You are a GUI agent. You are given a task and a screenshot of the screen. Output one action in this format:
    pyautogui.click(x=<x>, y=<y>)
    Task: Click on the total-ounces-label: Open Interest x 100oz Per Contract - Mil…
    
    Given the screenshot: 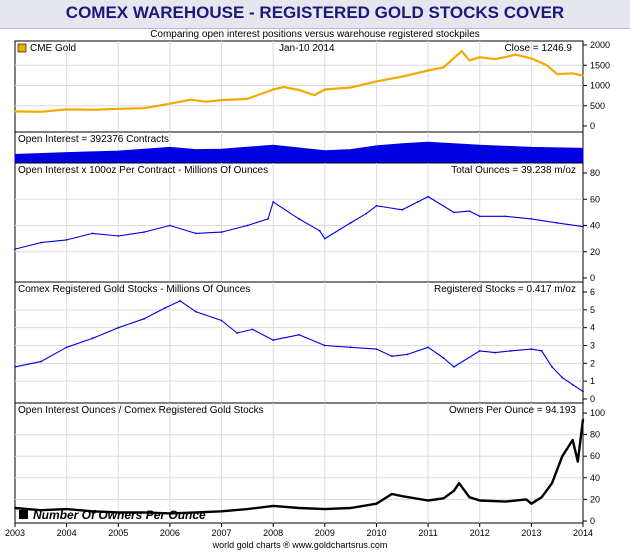 What is the action you would take?
    pyautogui.click(x=143, y=170)
    